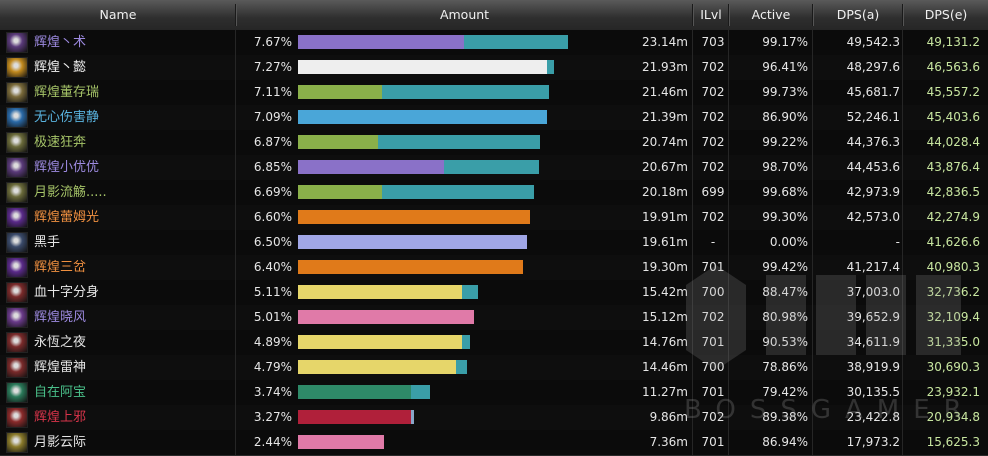  I want to click on table-row: 辉煌上邪 3.27% 9.86m 702 89.38% 23,422.8 20,934.8, so click(494, 418).